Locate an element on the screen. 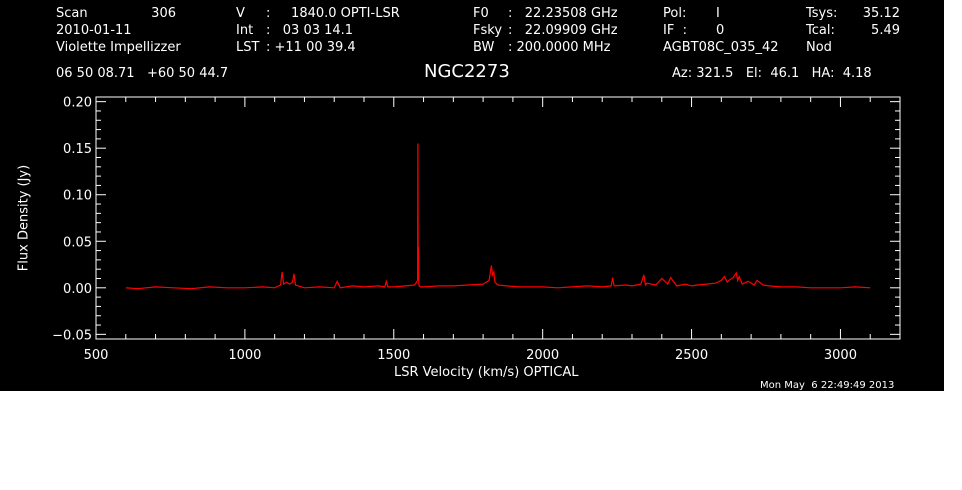 The height and width of the screenshot is (490, 962). header-scan-value: 306 is located at coordinates (163, 13).